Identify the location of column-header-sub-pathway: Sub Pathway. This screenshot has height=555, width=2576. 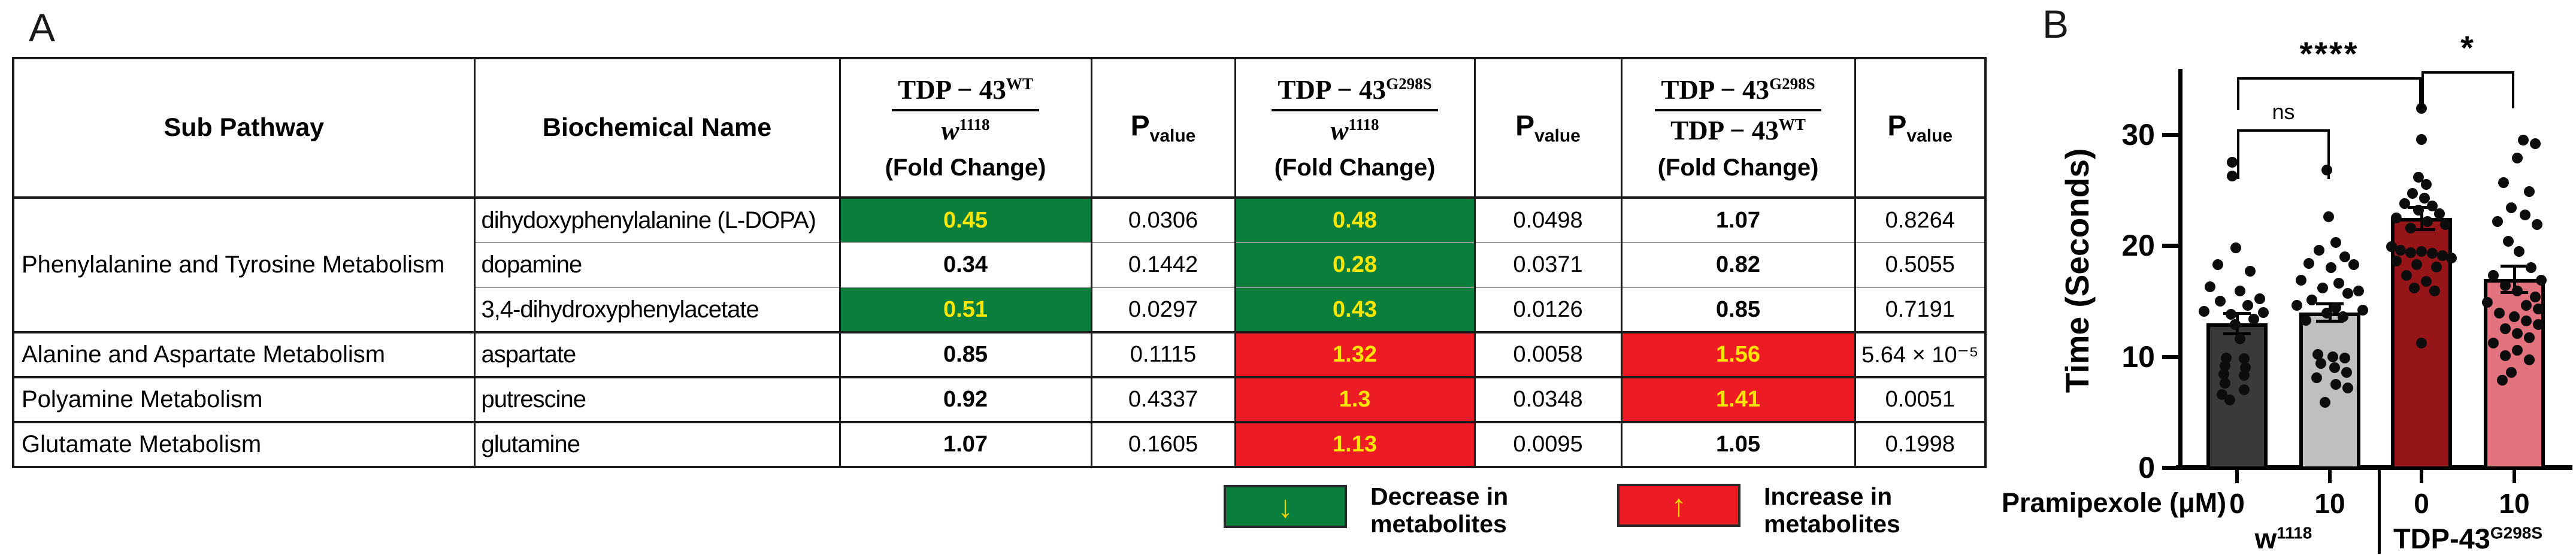
(244, 128).